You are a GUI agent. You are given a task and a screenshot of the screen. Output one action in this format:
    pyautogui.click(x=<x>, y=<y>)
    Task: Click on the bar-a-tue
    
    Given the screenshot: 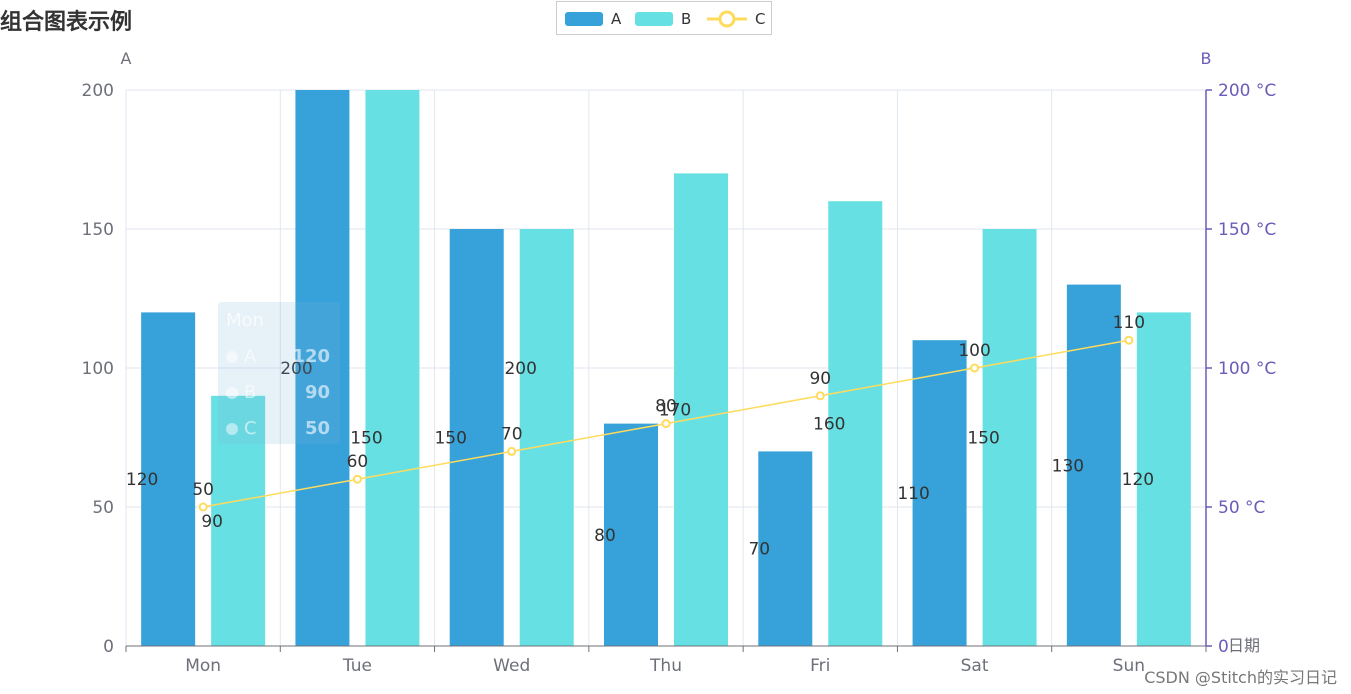 What is the action you would take?
    pyautogui.click(x=322, y=368)
    